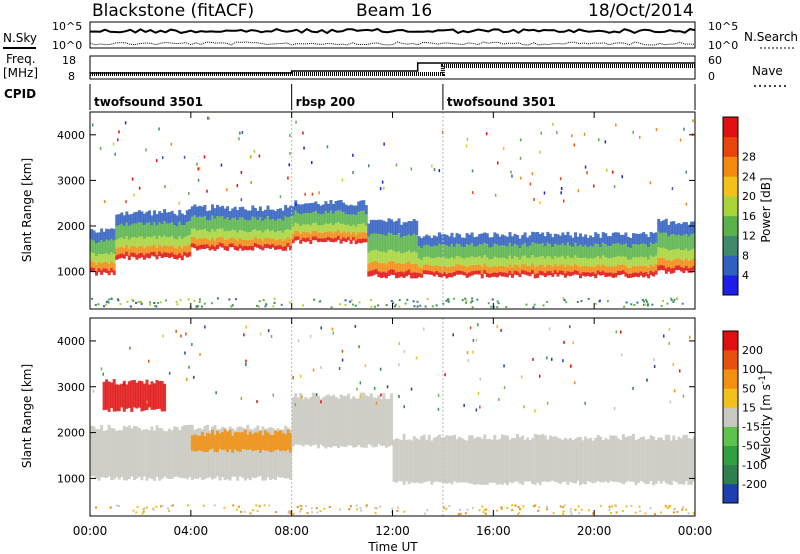 The height and width of the screenshot is (554, 800). Describe the element at coordinates (67, 26) in the screenshot. I see `noise-top-tick-left: 10^5` at that location.